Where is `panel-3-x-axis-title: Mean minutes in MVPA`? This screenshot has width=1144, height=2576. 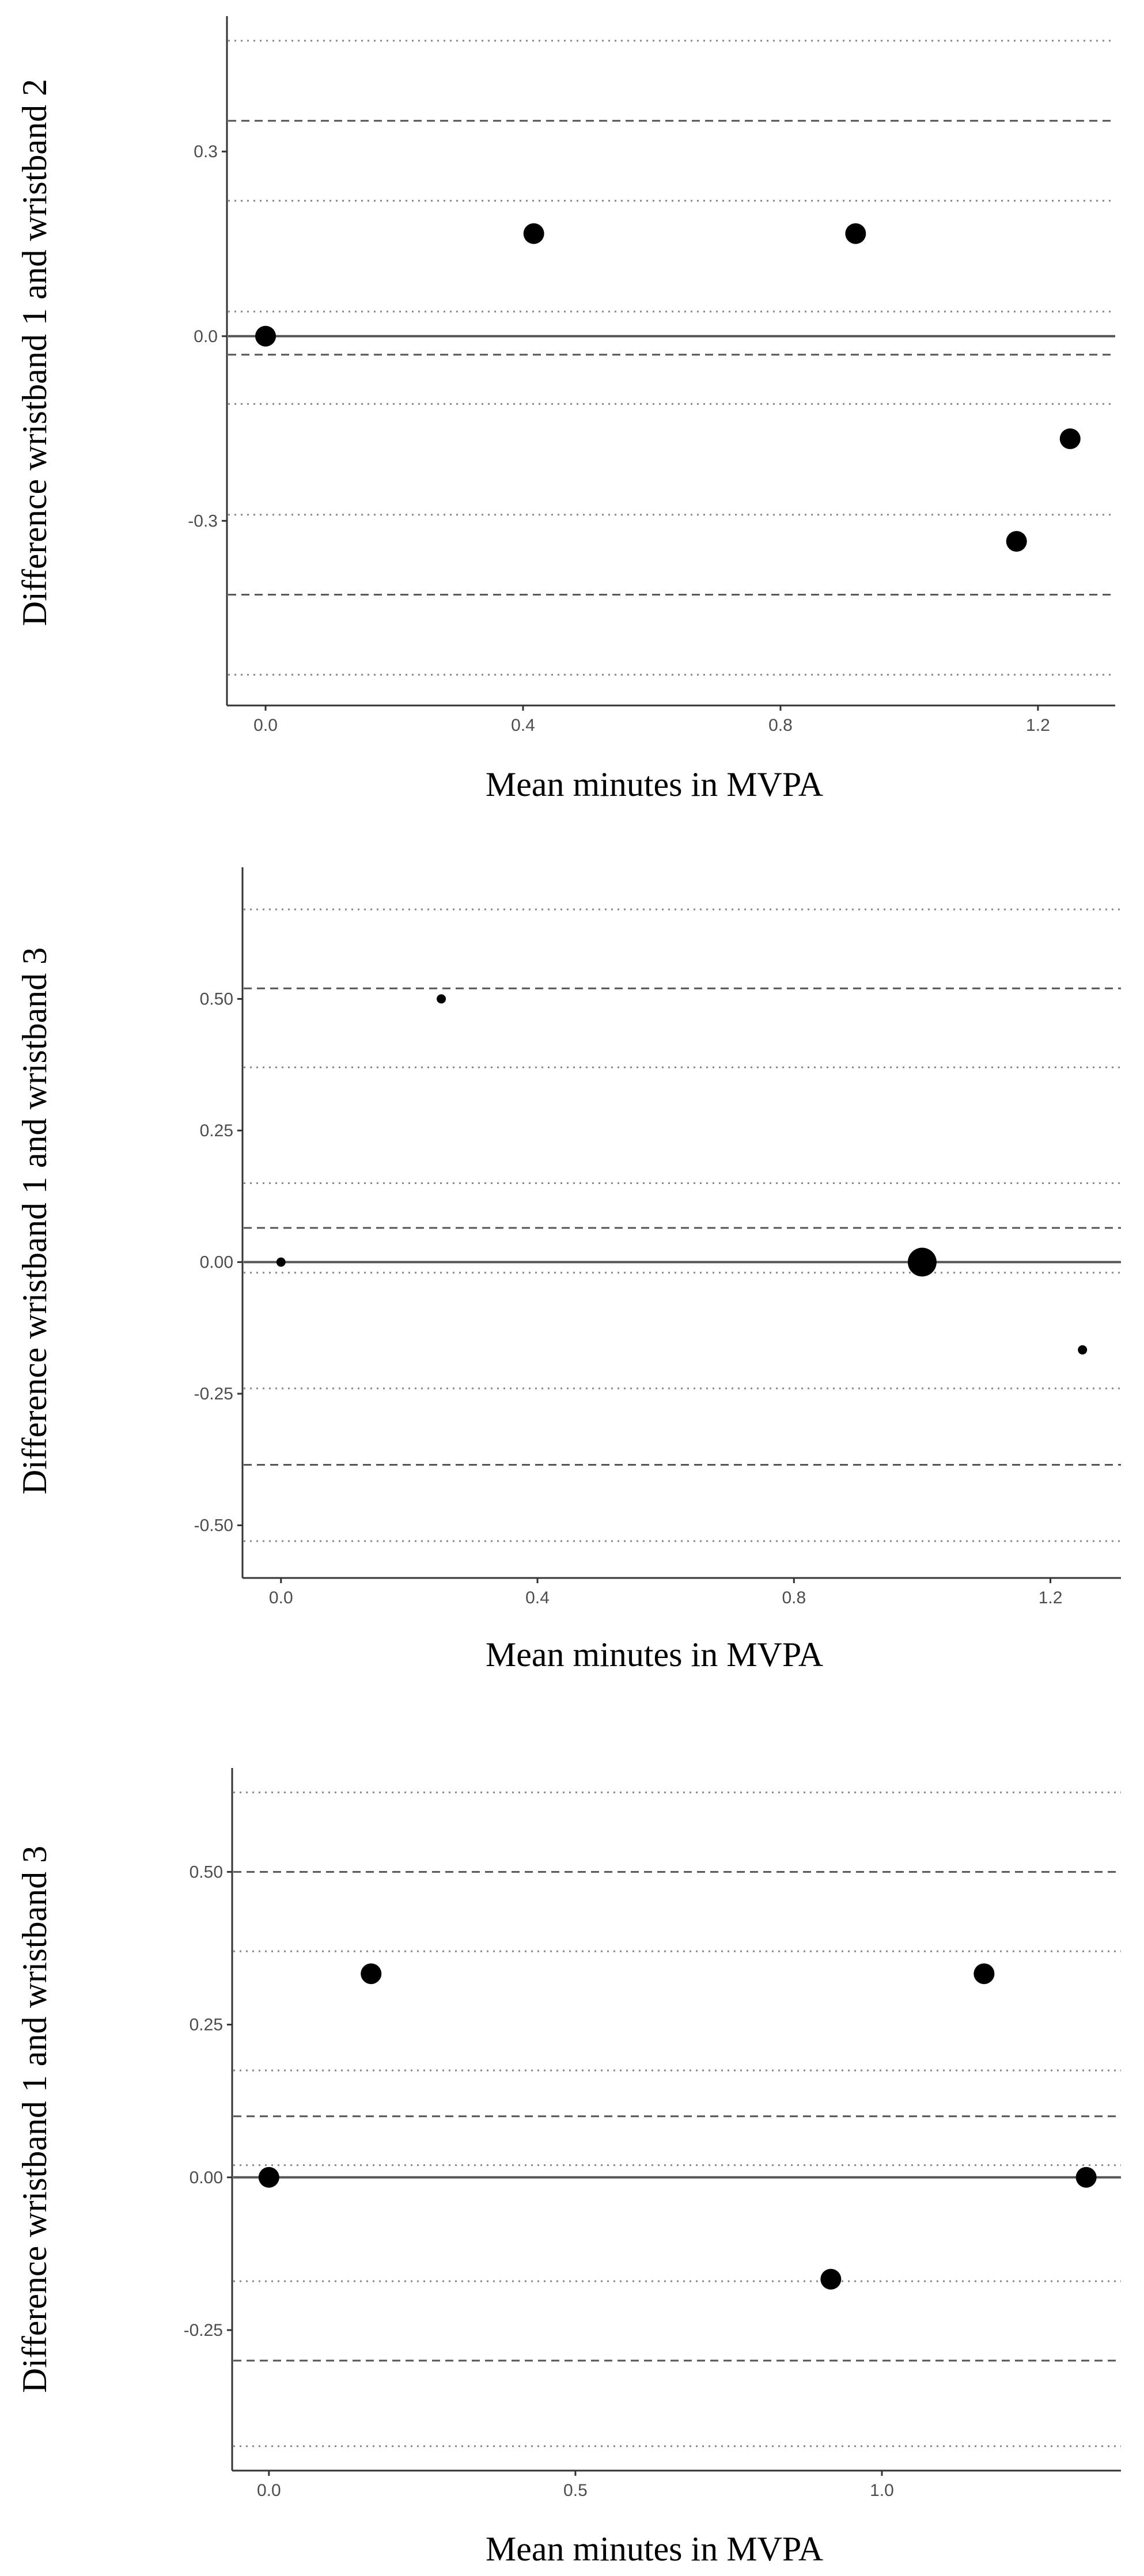
panel-3-x-axis-title: Mean minutes in MVPA is located at coordinates (654, 2549).